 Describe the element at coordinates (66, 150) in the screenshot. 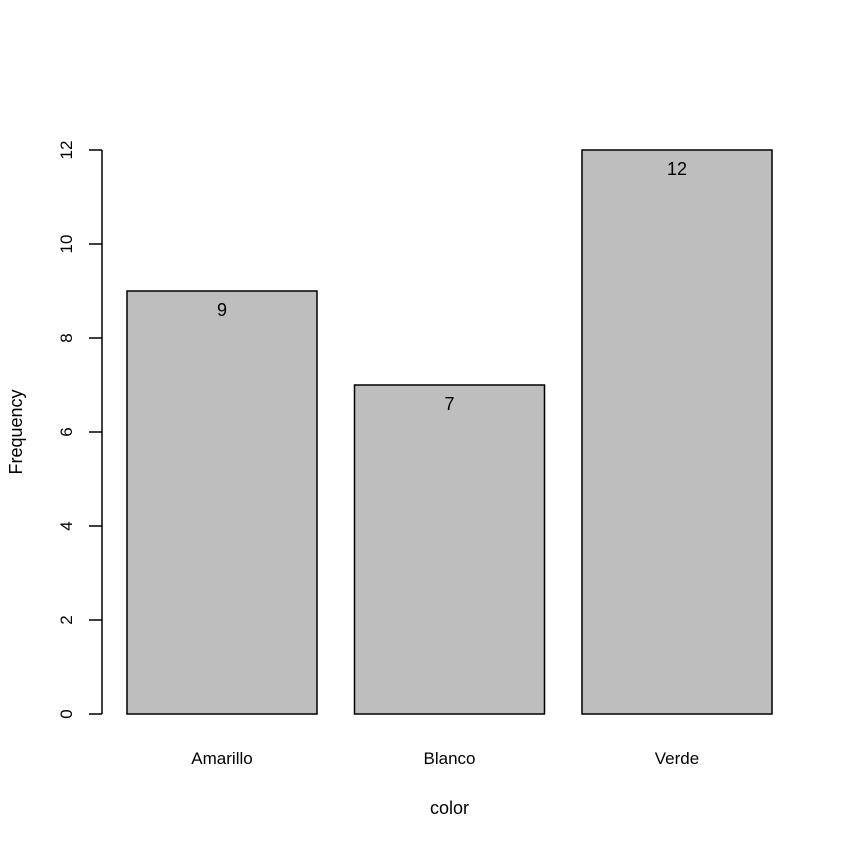

I see `y-tick-label: 12` at that location.